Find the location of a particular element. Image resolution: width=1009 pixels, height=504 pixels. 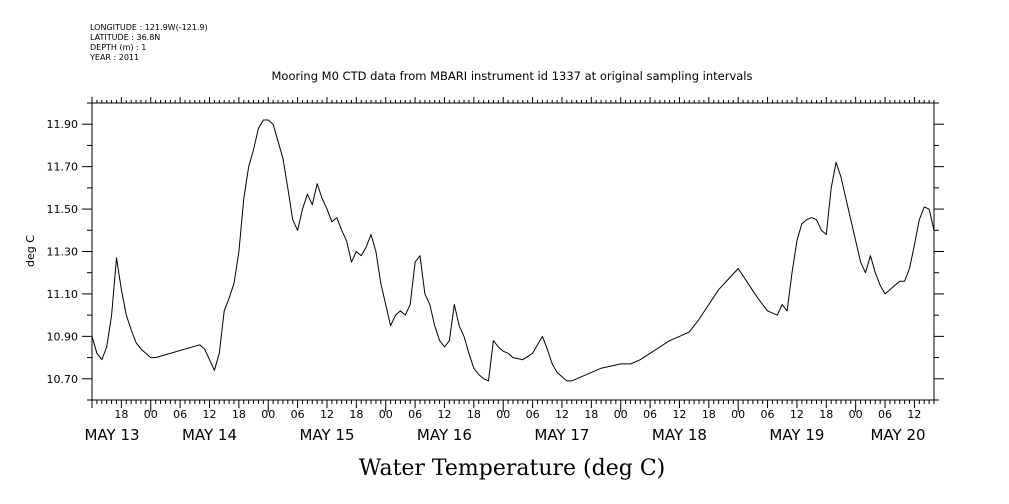

x-day-label: MAY 15 is located at coordinates (326, 435).